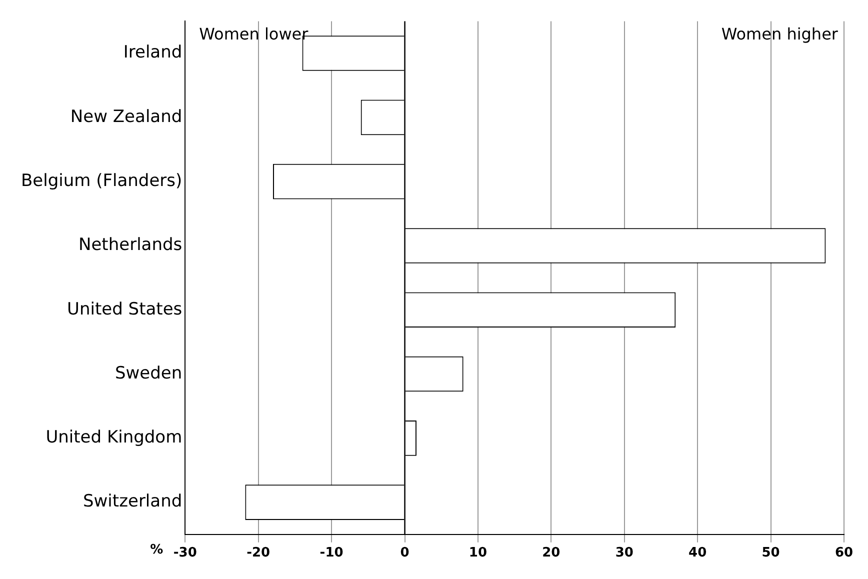  I want to click on y-tick-label: Sweden, so click(148, 373).